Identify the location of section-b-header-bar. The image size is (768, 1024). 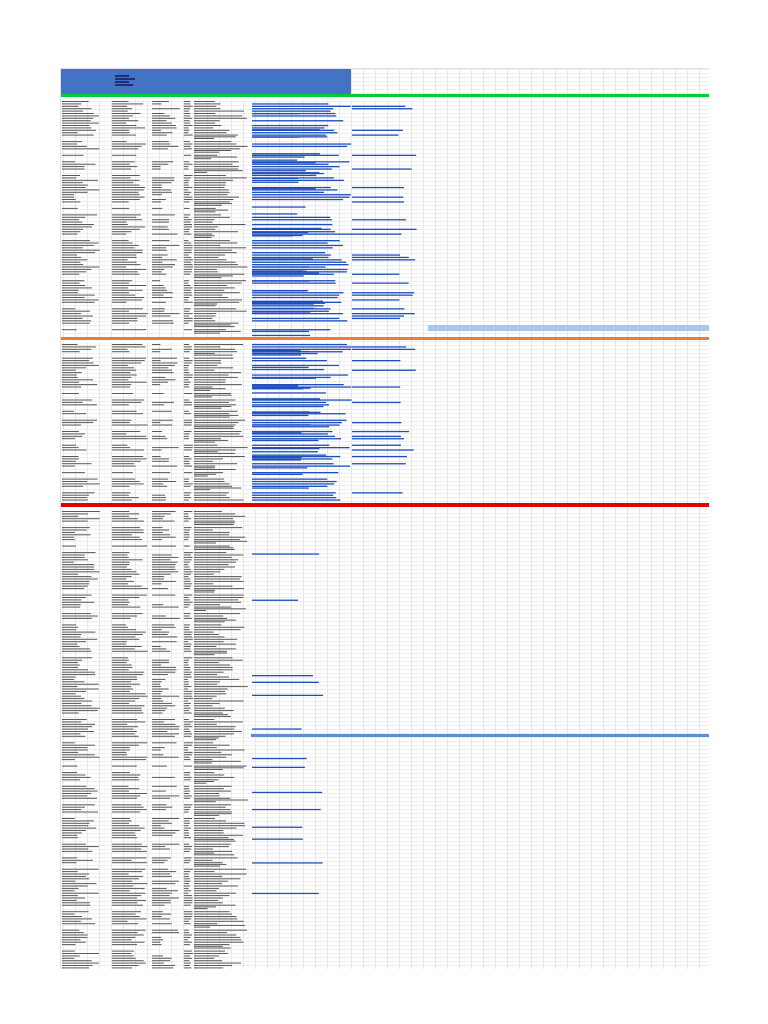
(385, 338).